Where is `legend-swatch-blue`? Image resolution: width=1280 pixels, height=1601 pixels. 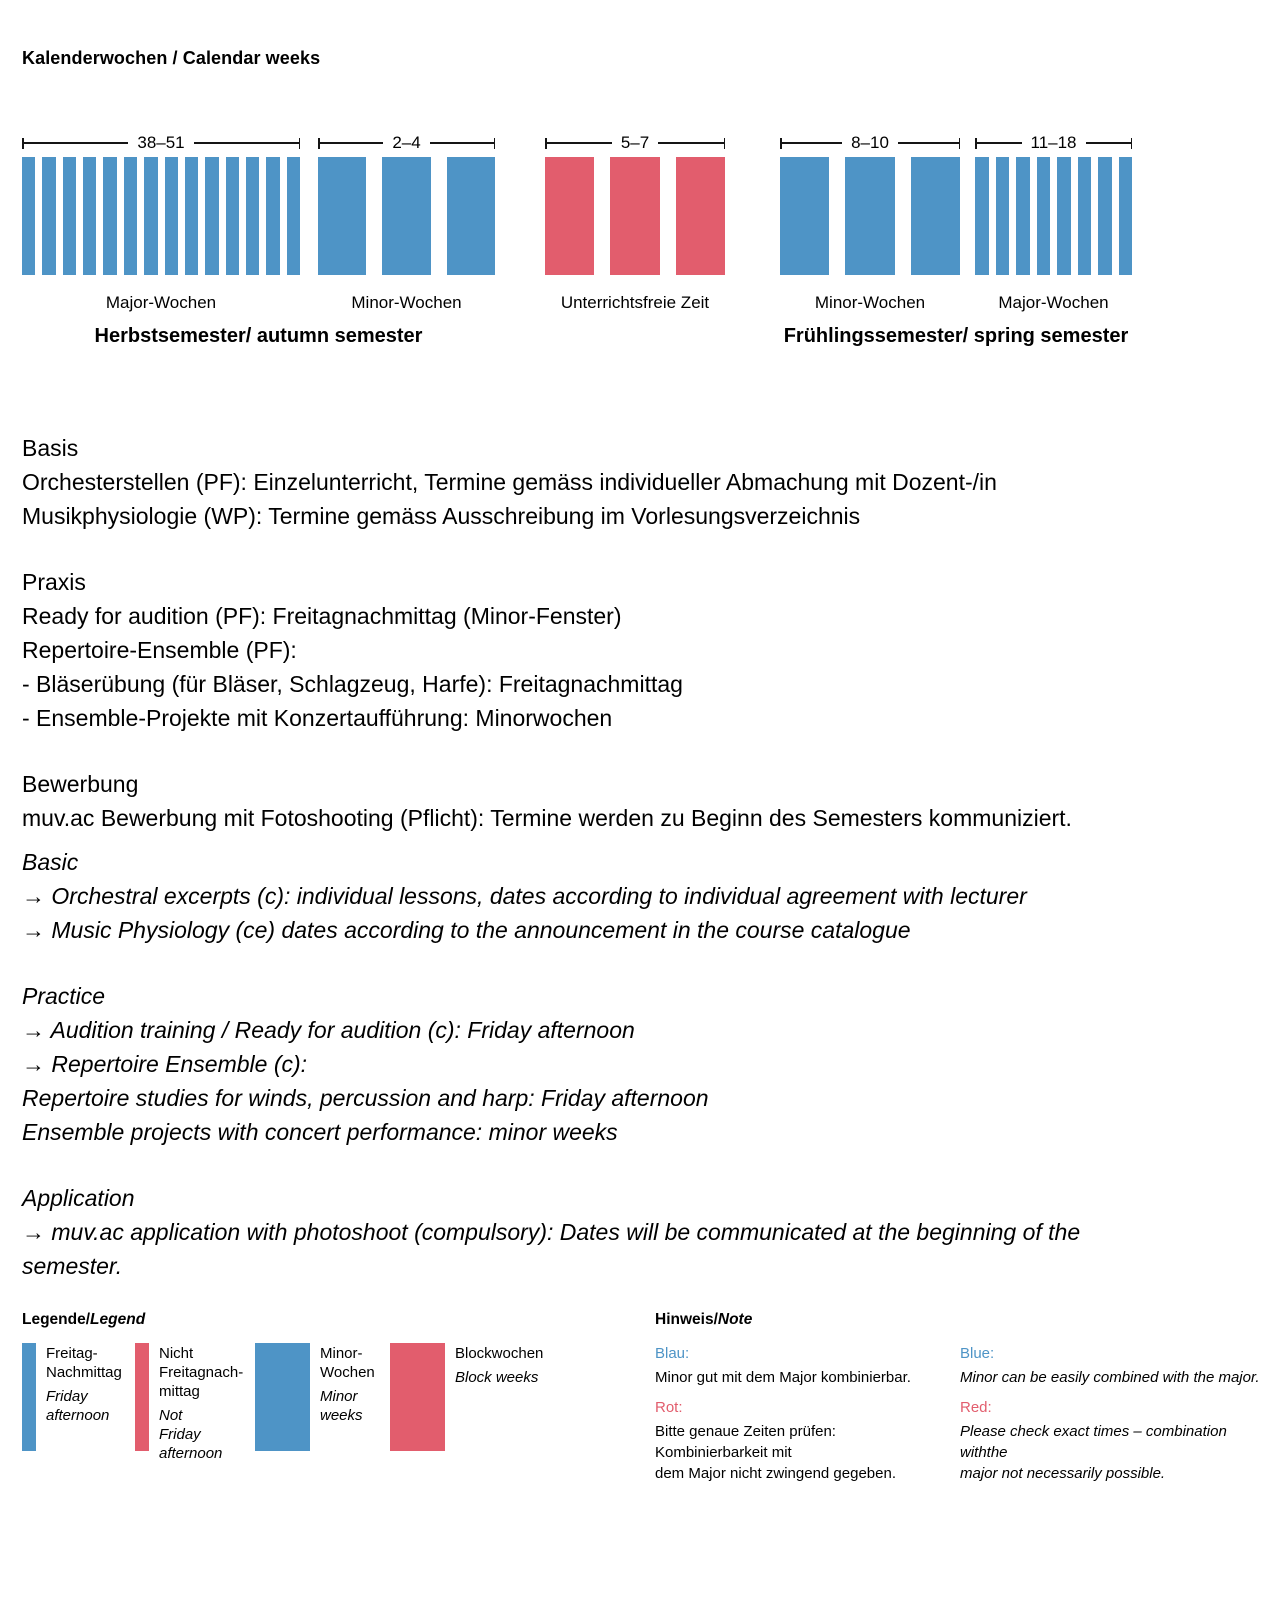 legend-swatch-blue is located at coordinates (29, 1397).